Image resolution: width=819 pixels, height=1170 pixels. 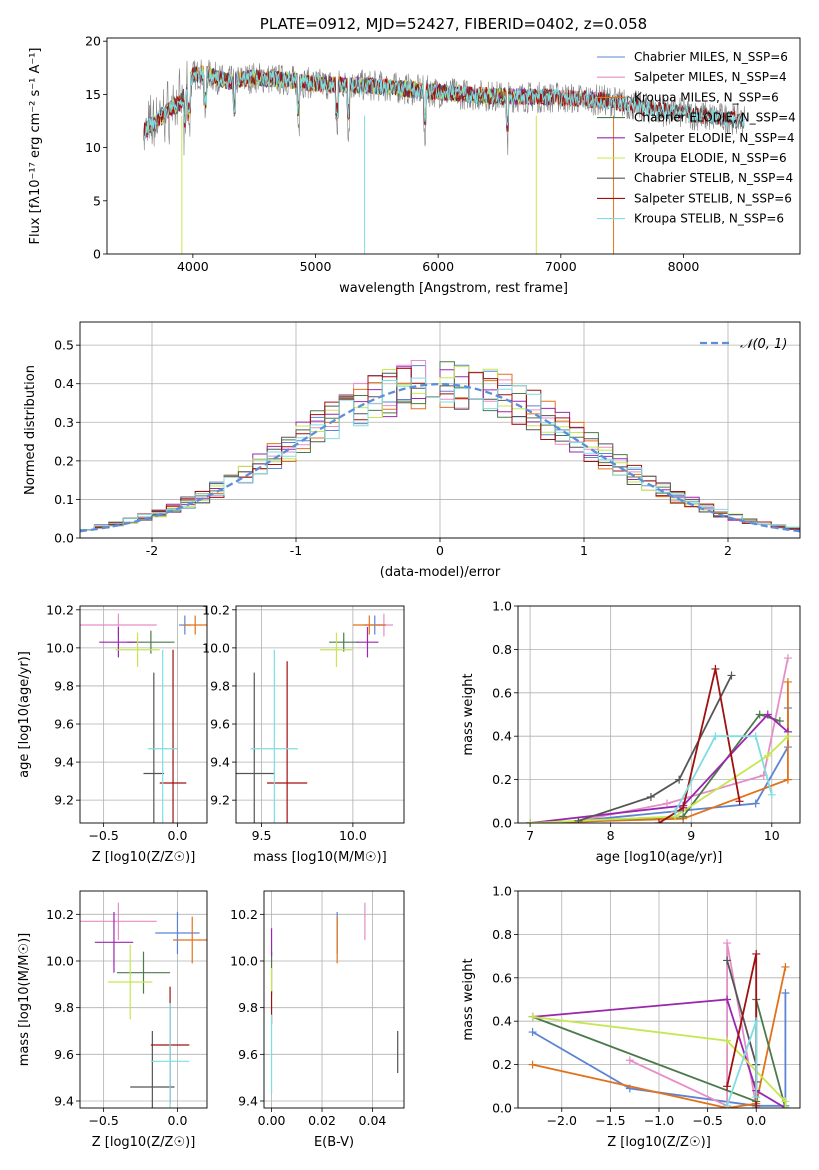 I want to click on x-axis-label: wavelength [Angstrom, rest frame], so click(x=453, y=288).